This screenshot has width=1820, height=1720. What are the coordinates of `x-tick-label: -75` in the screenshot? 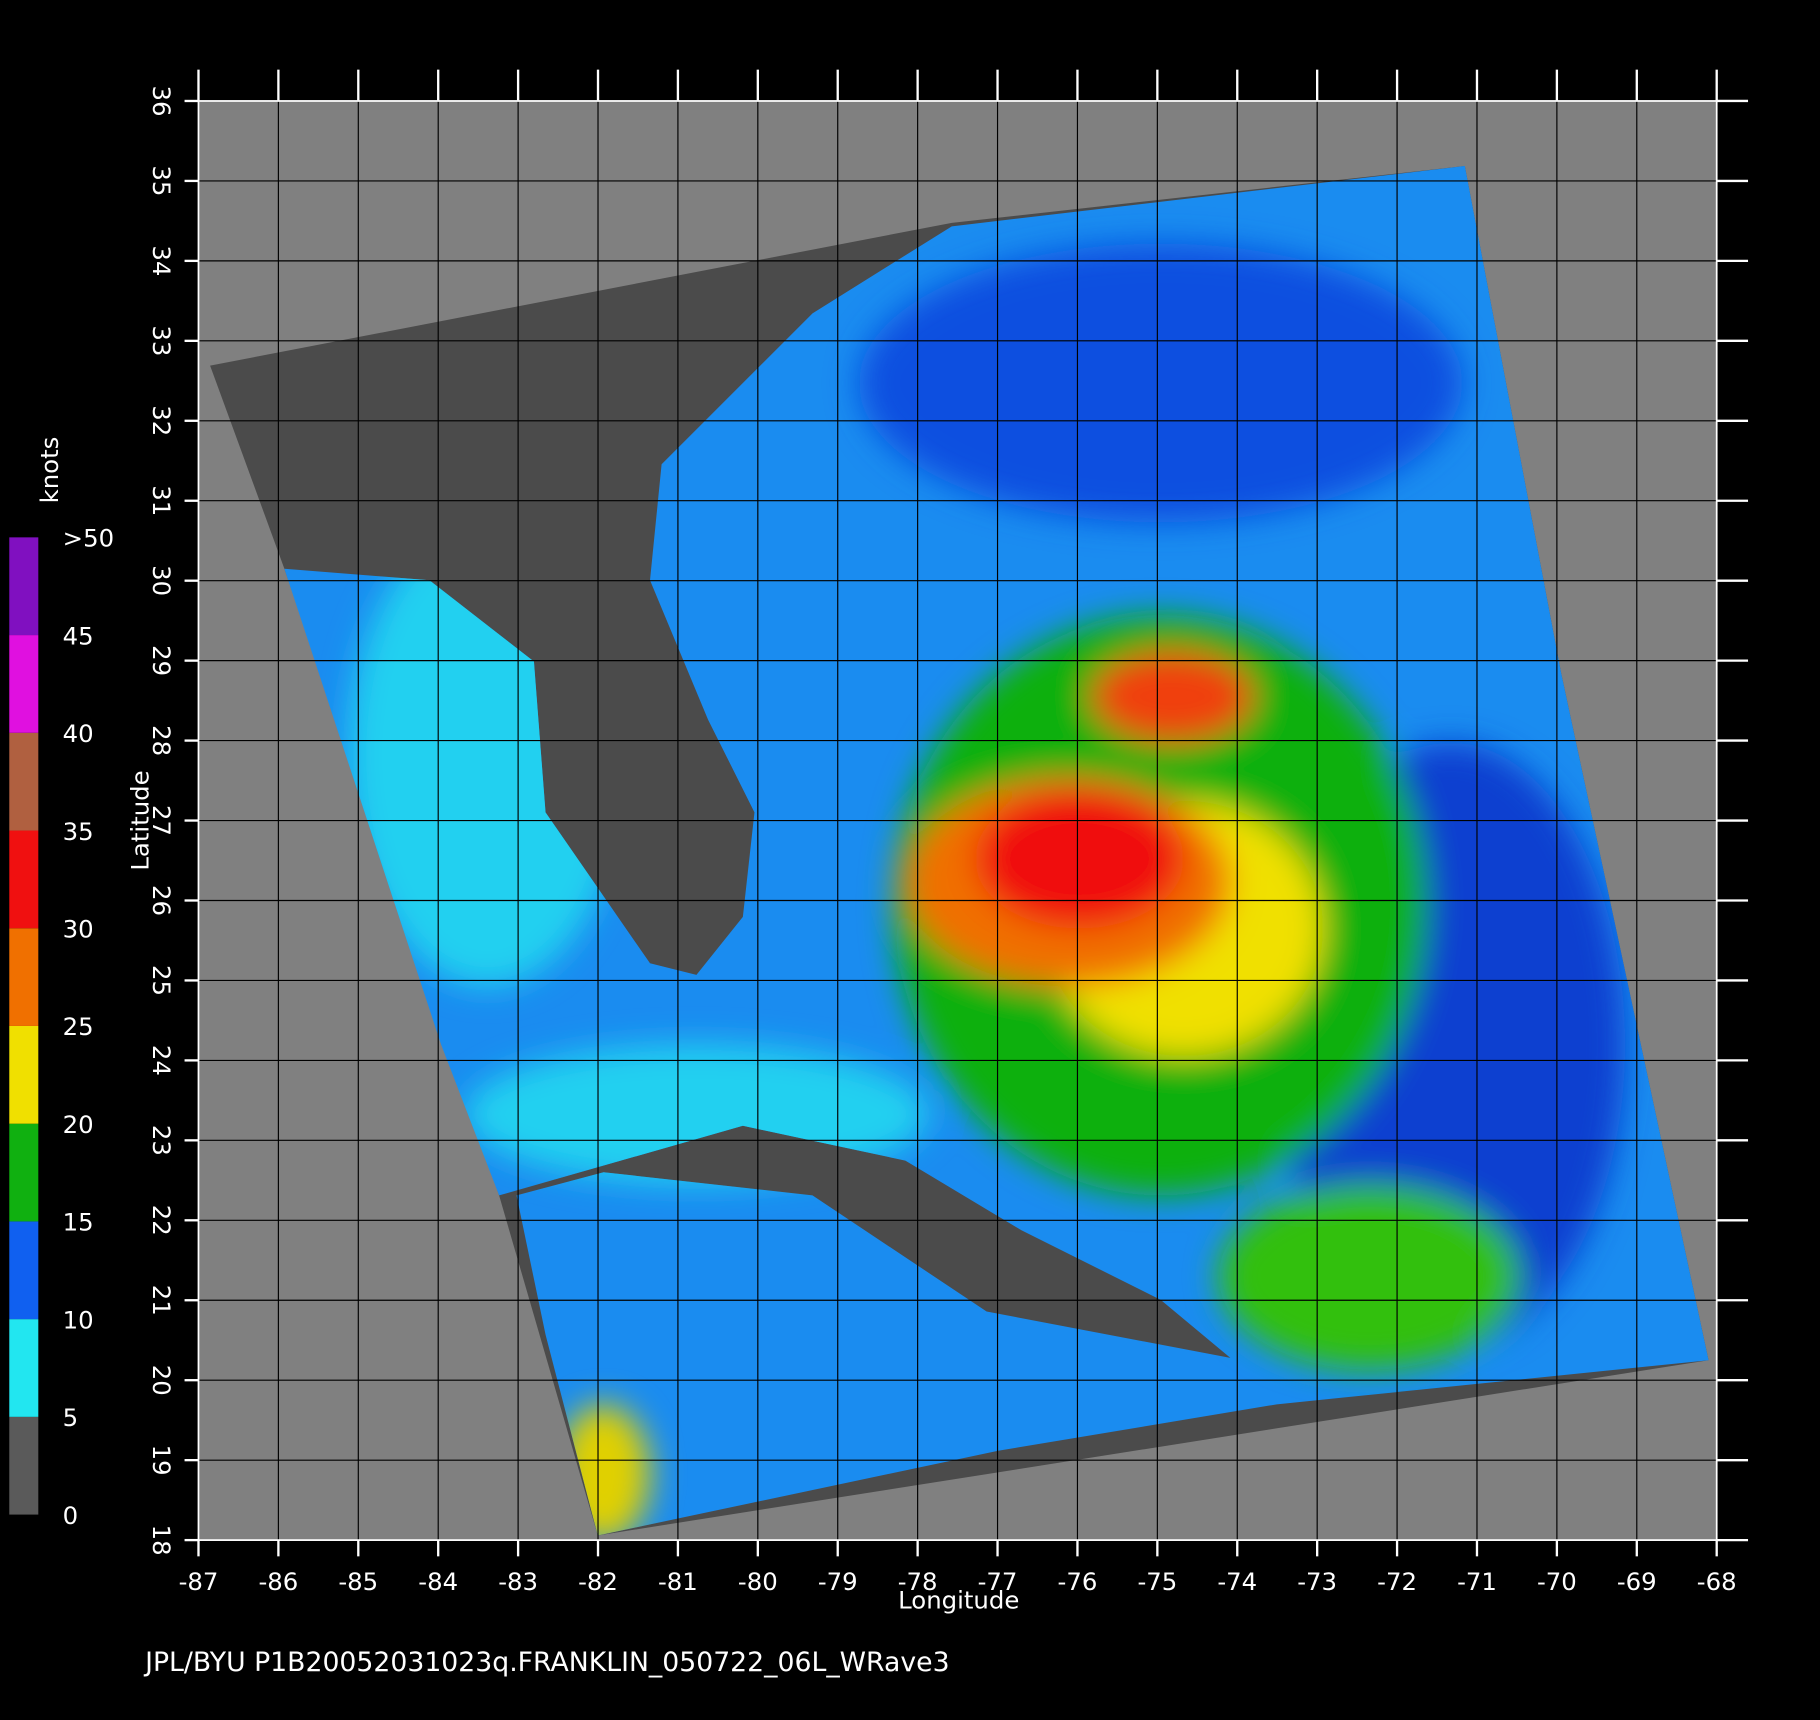 It's located at (1157, 1581).